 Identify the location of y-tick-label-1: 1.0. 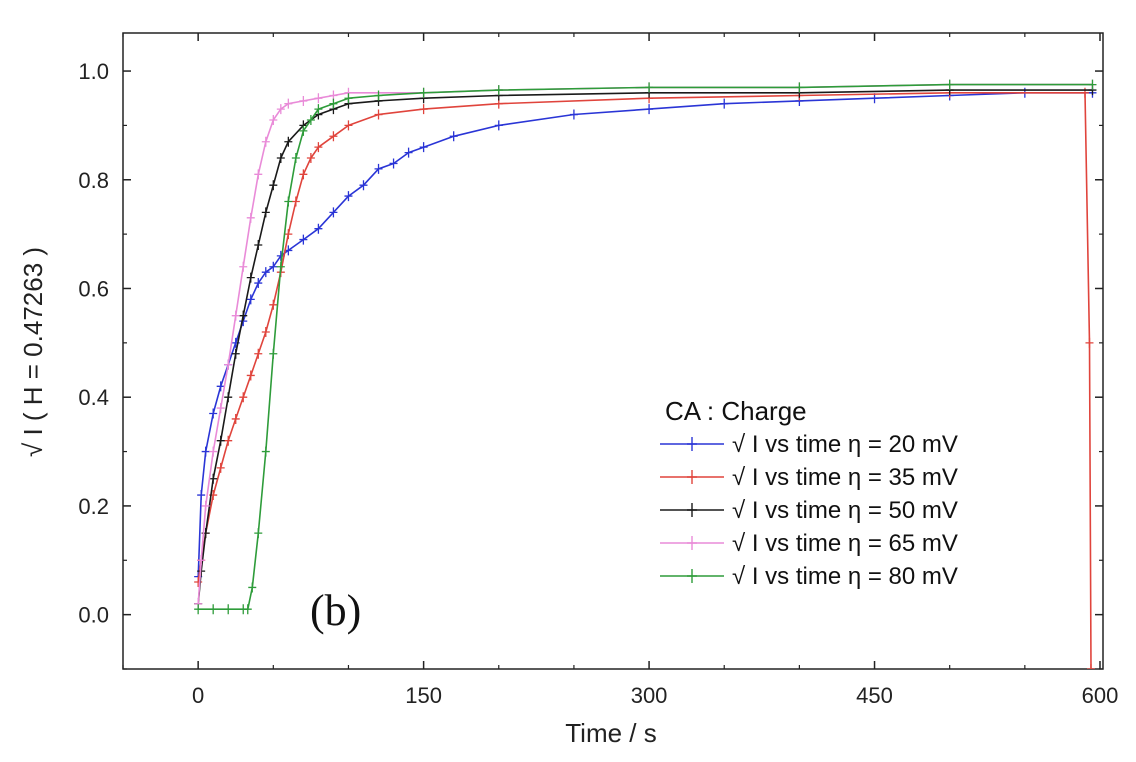
(93, 71).